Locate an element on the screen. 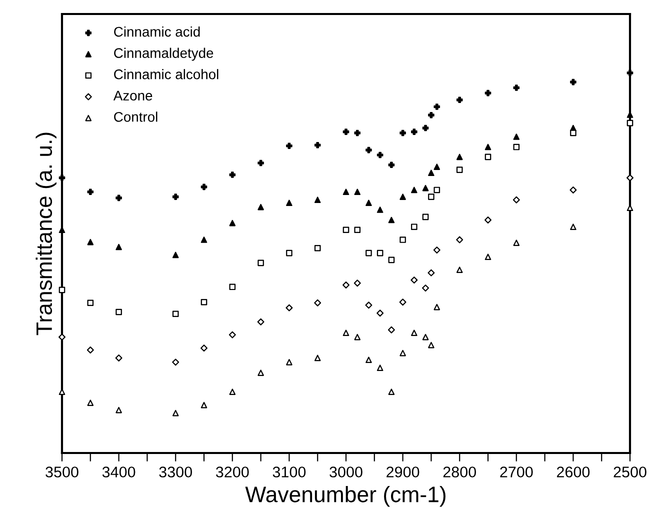  x-tick-label: 2500 is located at coordinates (630, 472).